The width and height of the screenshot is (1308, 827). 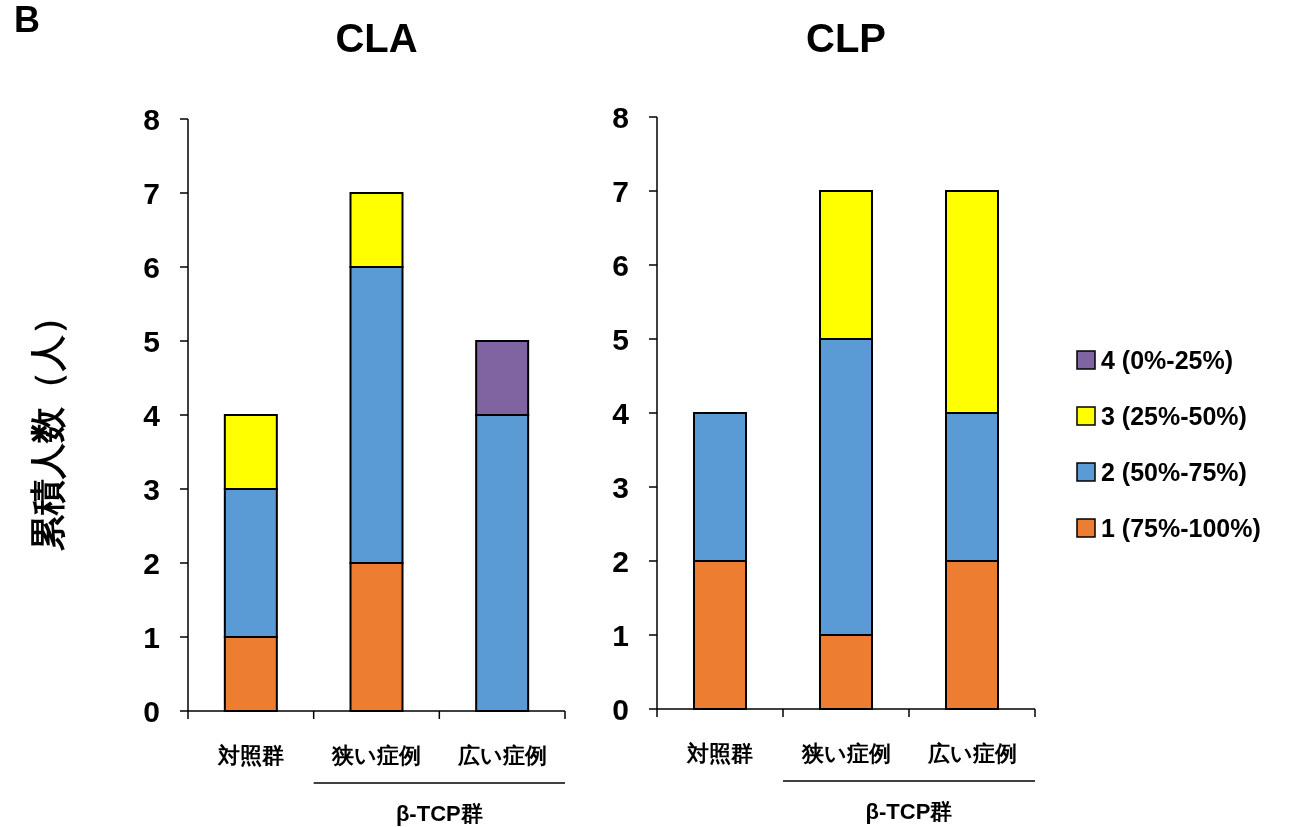 What do you see at coordinates (1174, 416) in the screenshot?
I see `legend-label: 3 (25%-50%)` at bounding box center [1174, 416].